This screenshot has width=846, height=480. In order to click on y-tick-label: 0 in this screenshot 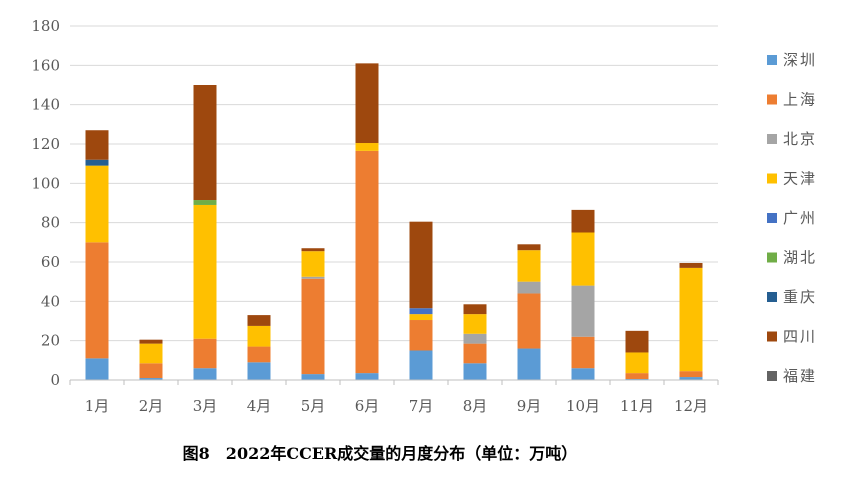, I will do `click(55, 380)`.